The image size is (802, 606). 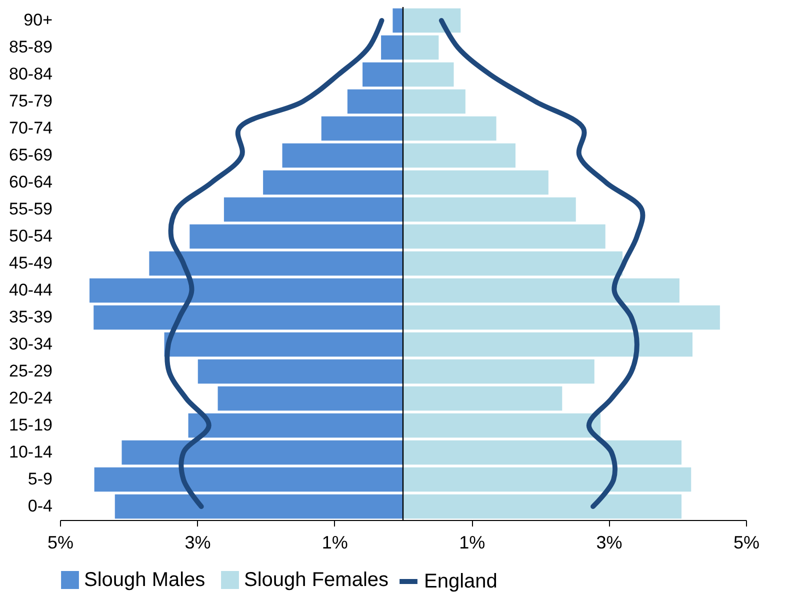 What do you see at coordinates (461, 581) in the screenshot?
I see `legend-label: England` at bounding box center [461, 581].